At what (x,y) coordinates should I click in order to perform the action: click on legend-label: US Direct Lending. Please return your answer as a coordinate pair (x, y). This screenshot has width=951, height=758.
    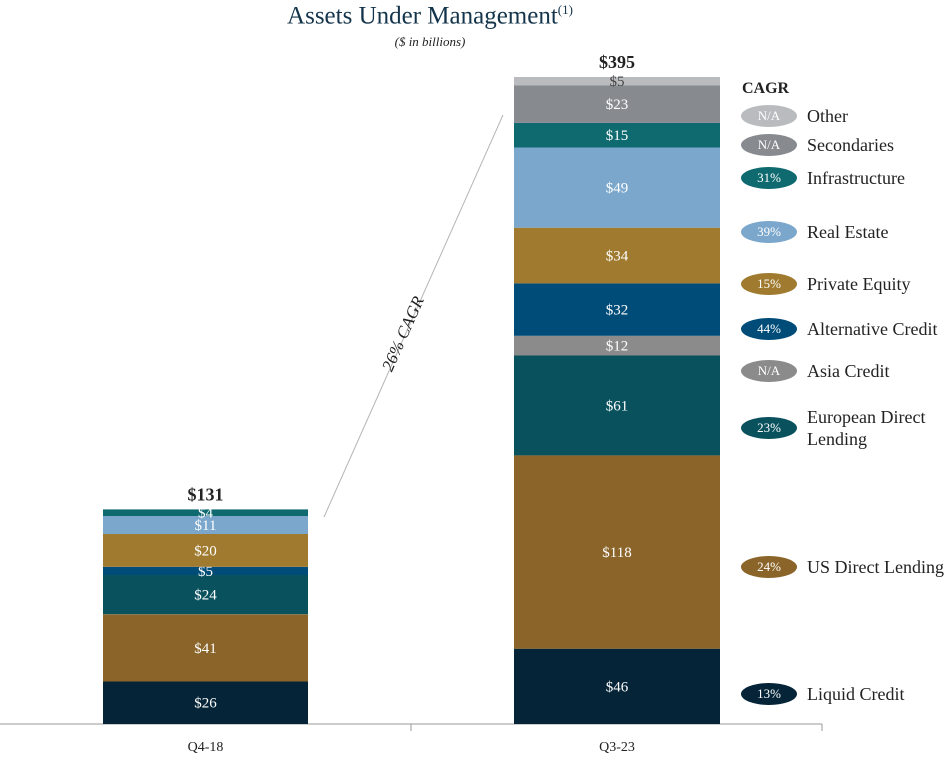
    Looking at the image, I should click on (875, 567).